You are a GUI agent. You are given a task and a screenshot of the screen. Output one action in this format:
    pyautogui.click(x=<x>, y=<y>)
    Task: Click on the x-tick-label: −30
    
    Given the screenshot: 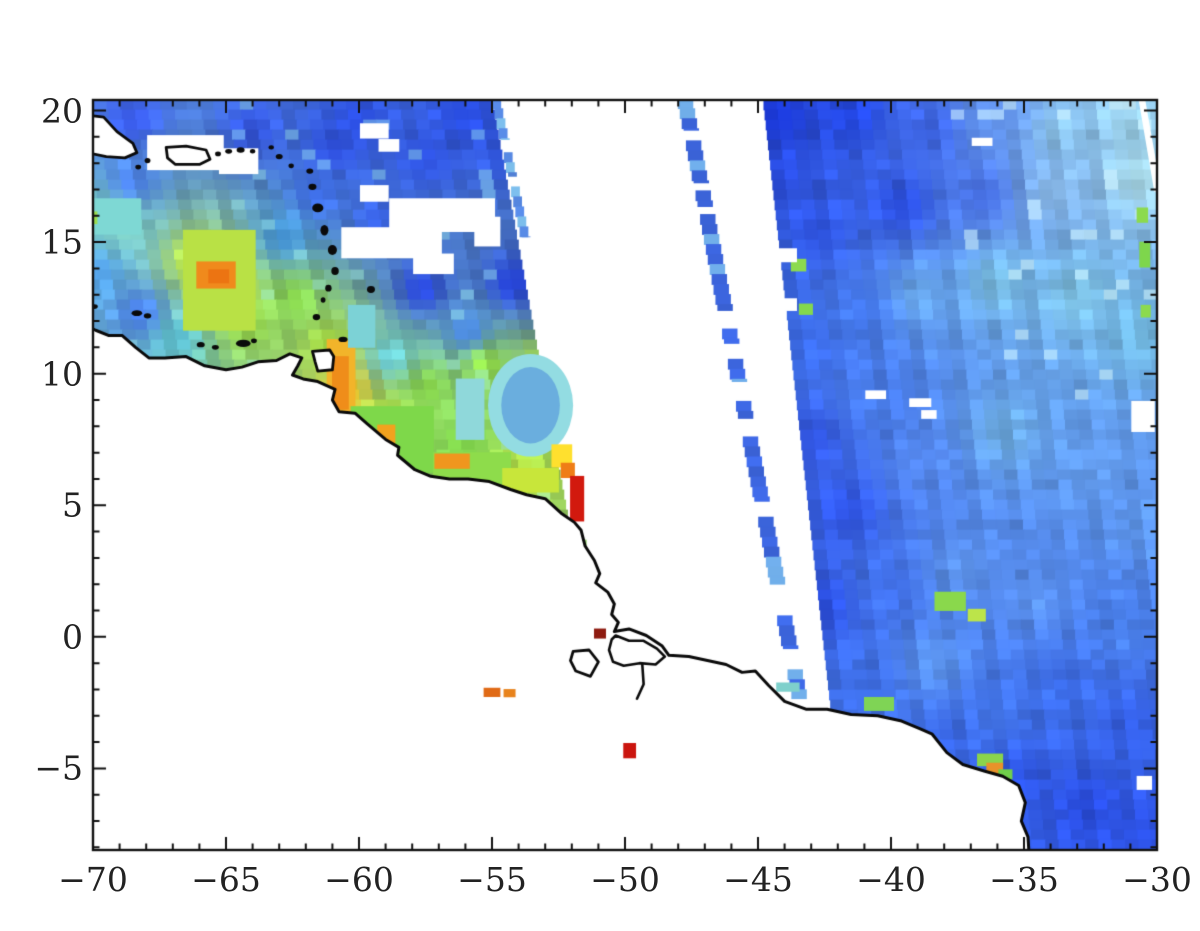 What is the action you would take?
    pyautogui.click(x=1157, y=879)
    